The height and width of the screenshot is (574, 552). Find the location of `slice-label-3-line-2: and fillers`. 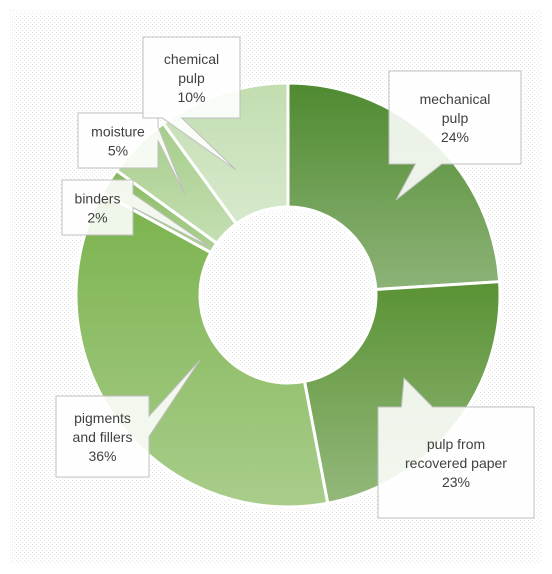

slice-label-3-line-2: and fillers is located at coordinates (103, 437).